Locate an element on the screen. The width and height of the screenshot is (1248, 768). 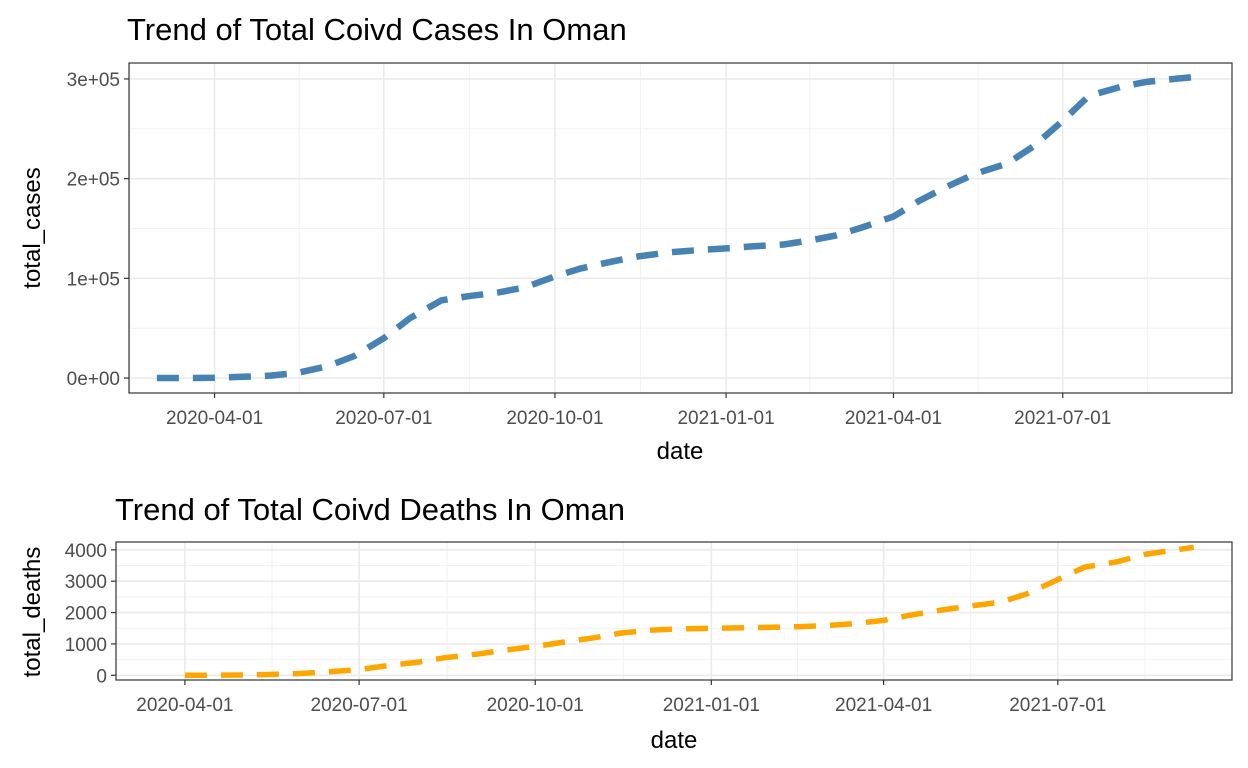
deaths-y-axis-title: total_deaths is located at coordinates (32, 612).